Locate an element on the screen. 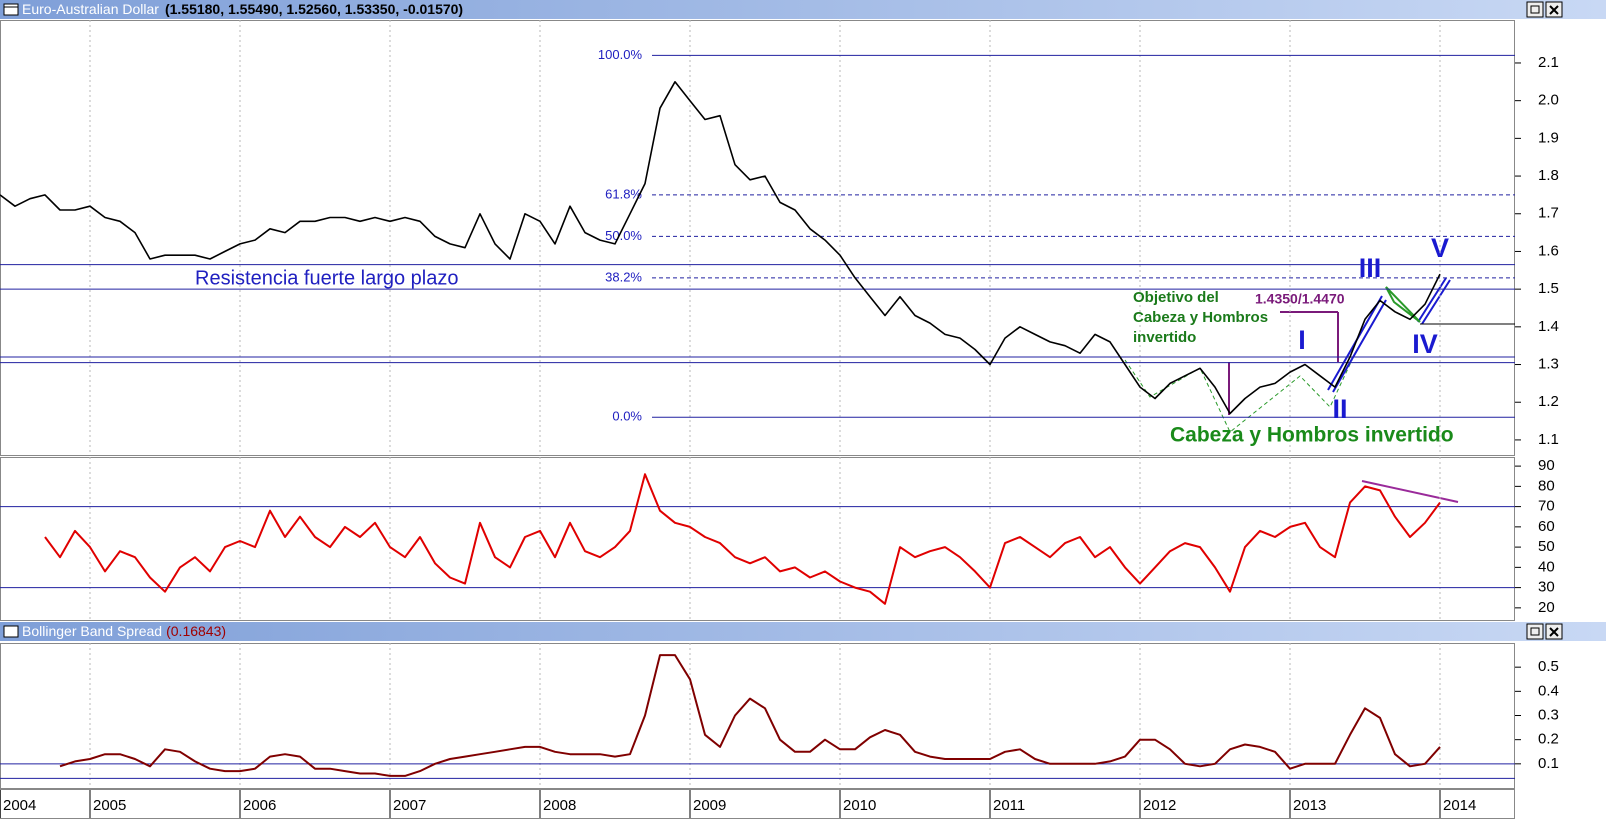  y-tick-label: 0.3 is located at coordinates (1548, 714).